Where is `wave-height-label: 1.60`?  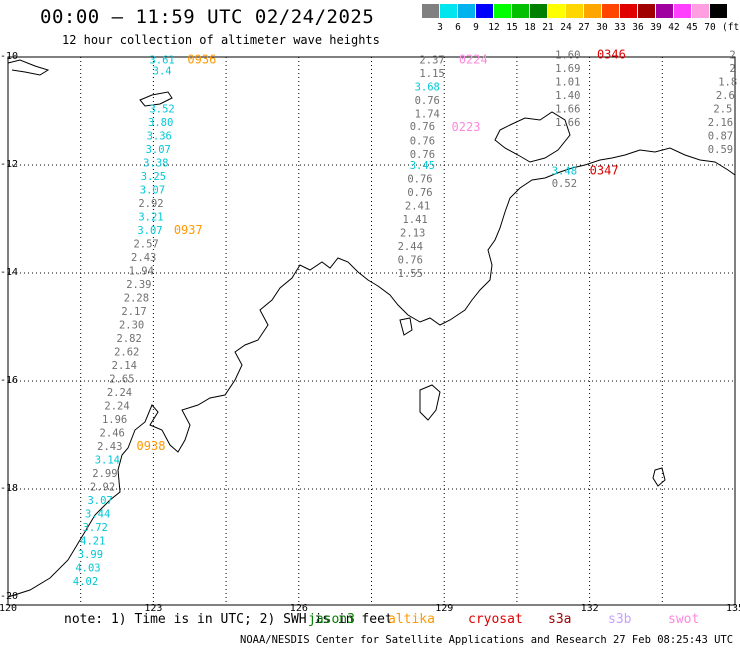 wave-height-label: 1.60 is located at coordinates (567, 55).